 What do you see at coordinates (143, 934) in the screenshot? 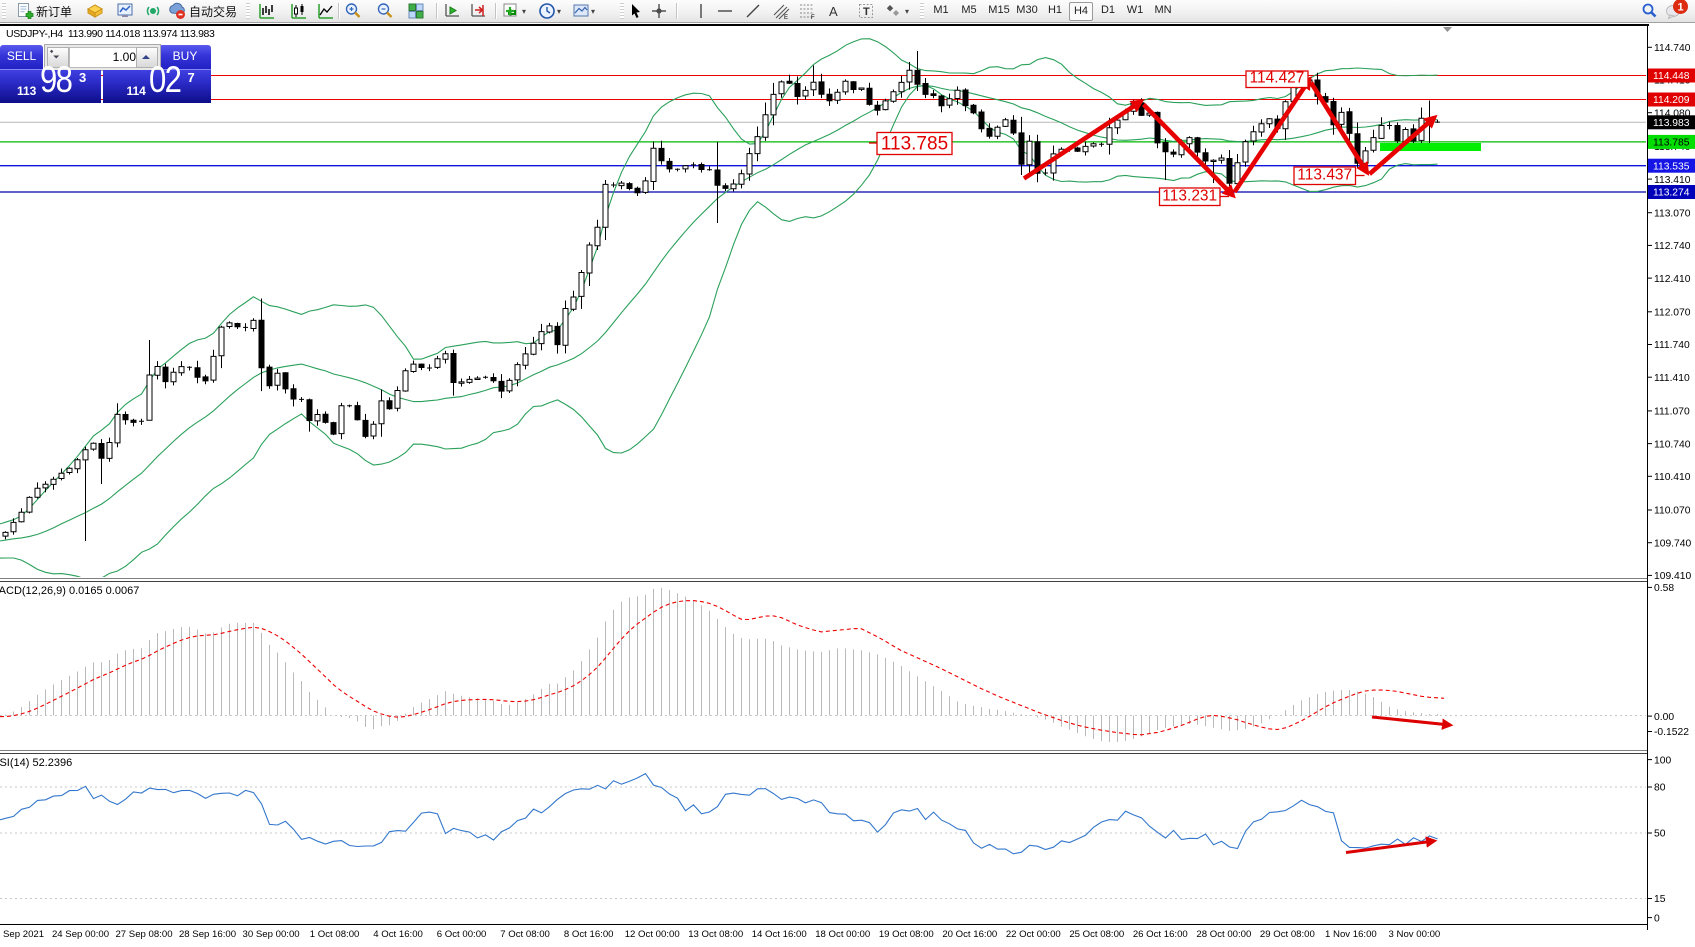
I see `svg-text: 27 Sep 08:00` at bounding box center [143, 934].